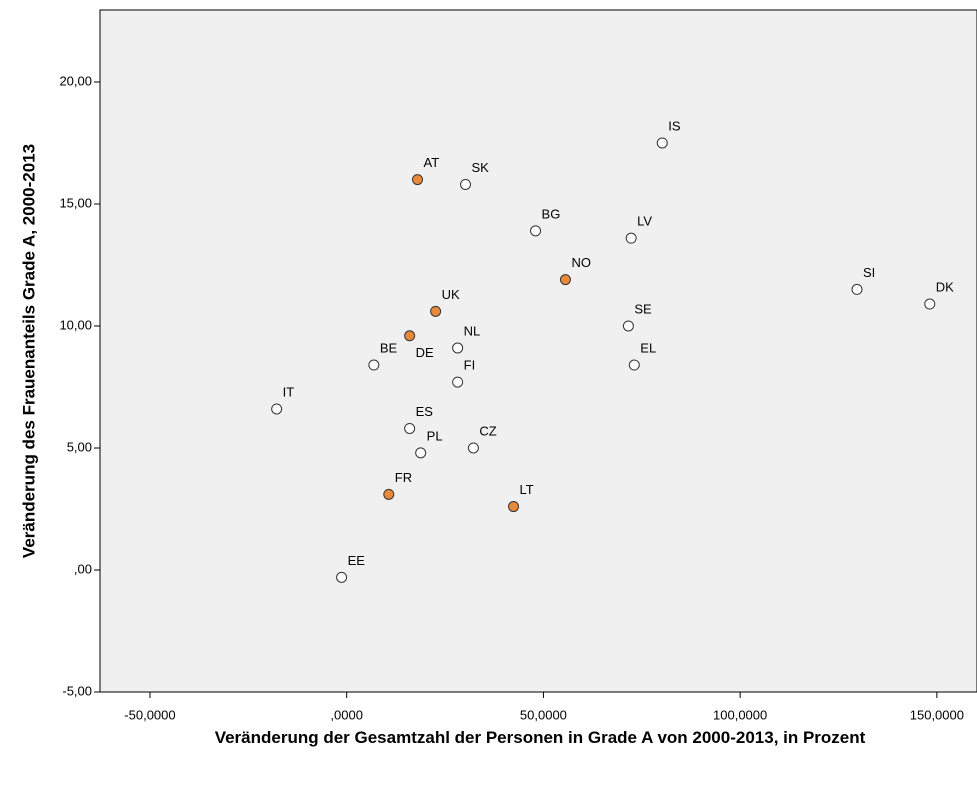  I want to click on x-tick-label: -50,0000, so click(149, 714).